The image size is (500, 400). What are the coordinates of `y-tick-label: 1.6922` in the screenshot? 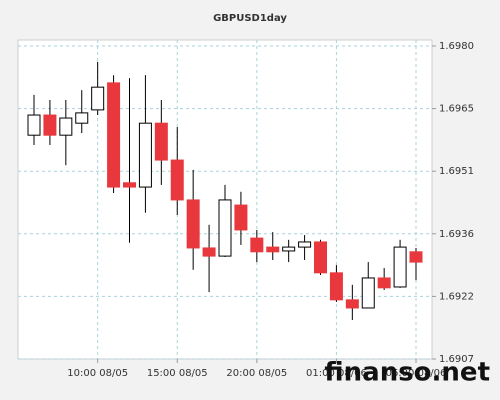 It's located at (456, 296).